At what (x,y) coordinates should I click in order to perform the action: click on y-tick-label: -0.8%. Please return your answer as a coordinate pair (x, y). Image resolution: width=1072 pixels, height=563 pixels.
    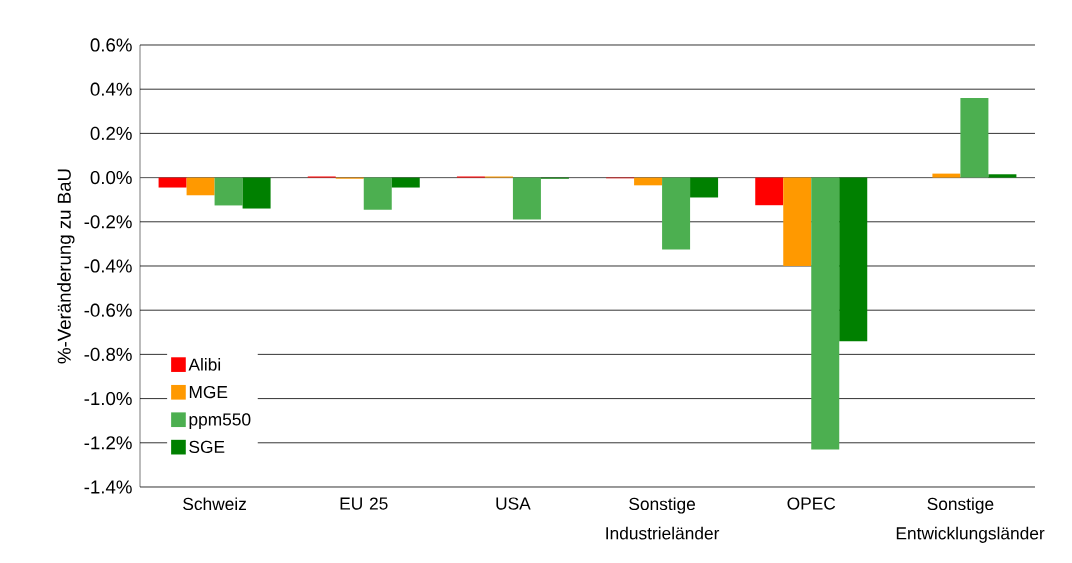
    Looking at the image, I should click on (108, 354).